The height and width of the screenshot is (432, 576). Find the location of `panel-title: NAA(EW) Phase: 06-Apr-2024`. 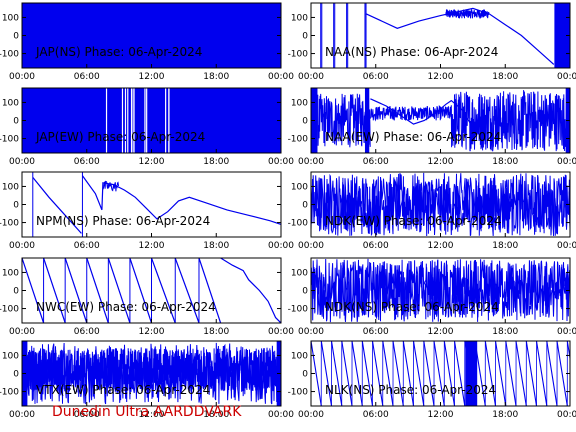

panel-title: NAA(EW) Phase: 06-Apr-2024 is located at coordinates (413, 137).